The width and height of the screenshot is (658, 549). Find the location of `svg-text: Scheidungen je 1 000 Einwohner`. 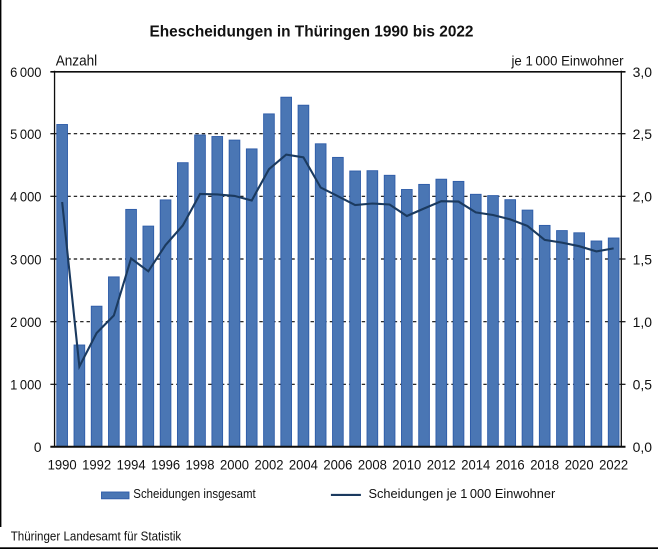

svg-text: Scheidungen je 1 000 Einwohner is located at coordinates (462, 493).